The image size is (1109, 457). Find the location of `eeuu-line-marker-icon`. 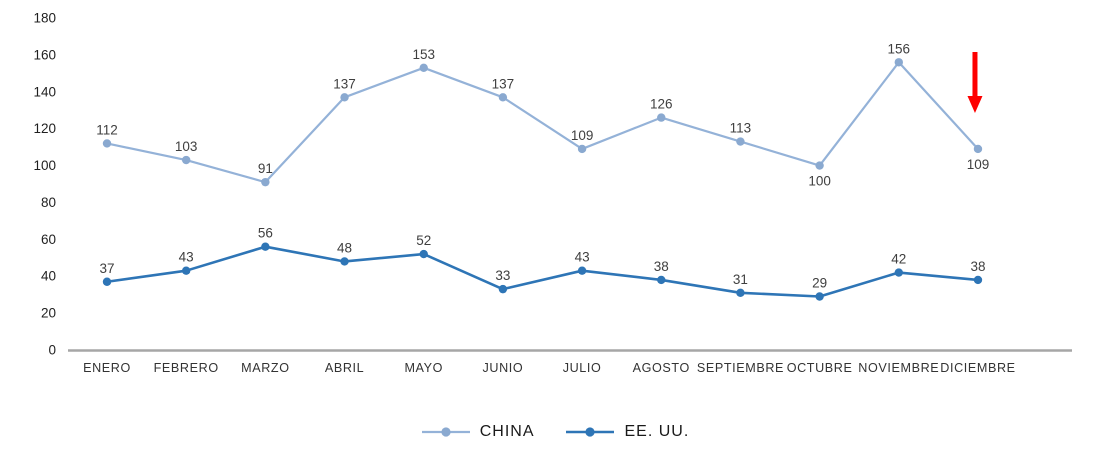

eeuu-line-marker-icon is located at coordinates (590, 432).